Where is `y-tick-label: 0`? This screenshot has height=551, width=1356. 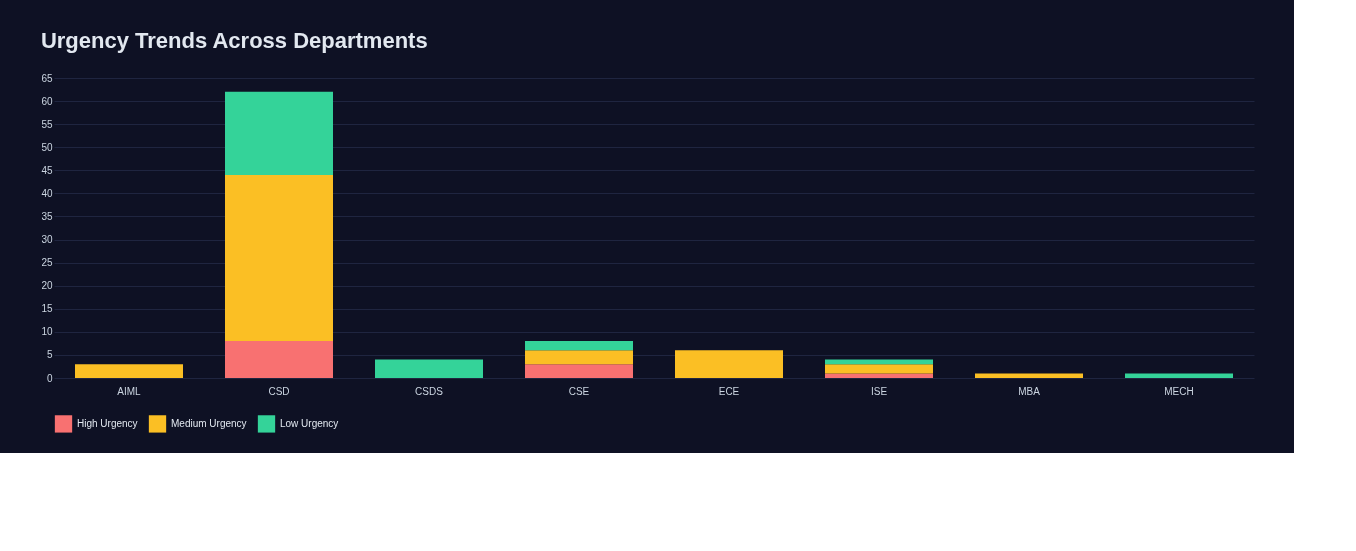 y-tick-label: 0 is located at coordinates (49, 378).